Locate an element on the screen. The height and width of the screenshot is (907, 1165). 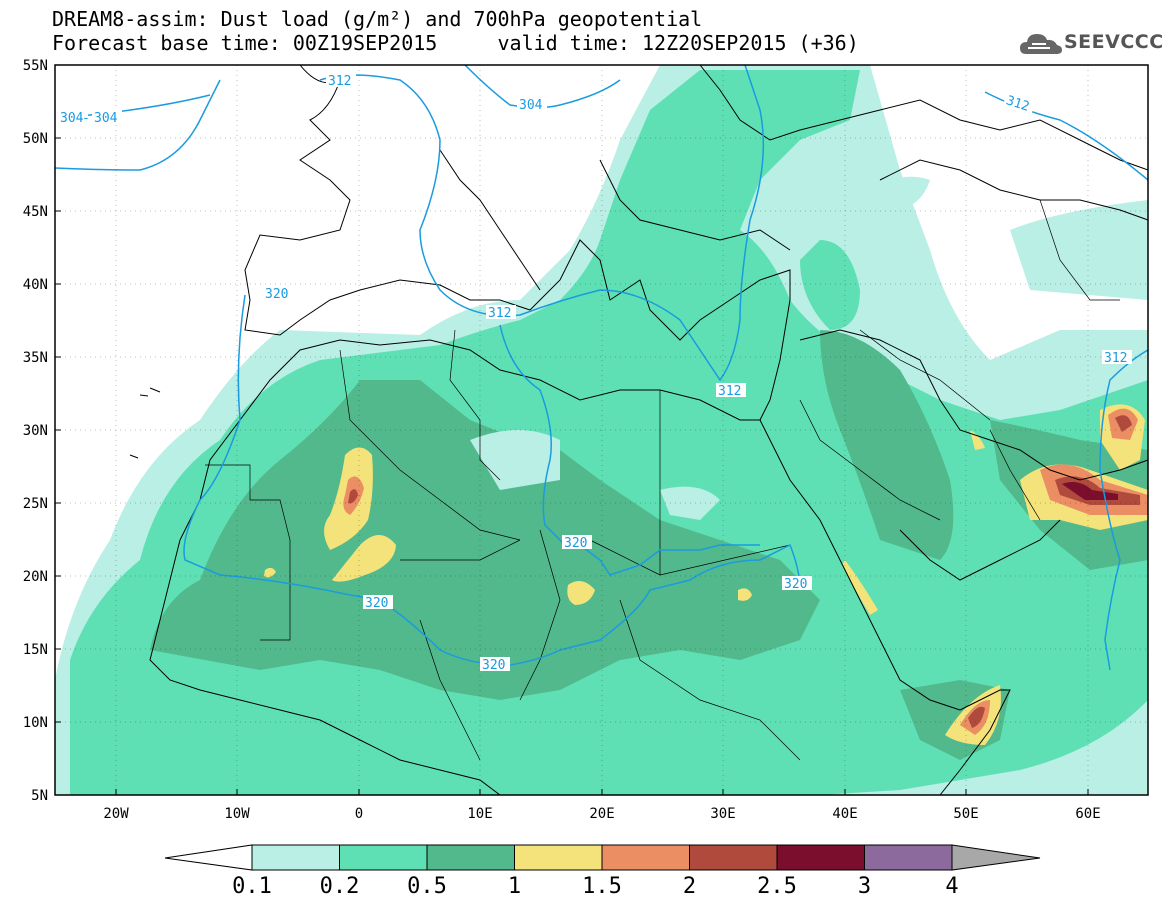
lon-label: 30E is located at coordinates (722, 814).